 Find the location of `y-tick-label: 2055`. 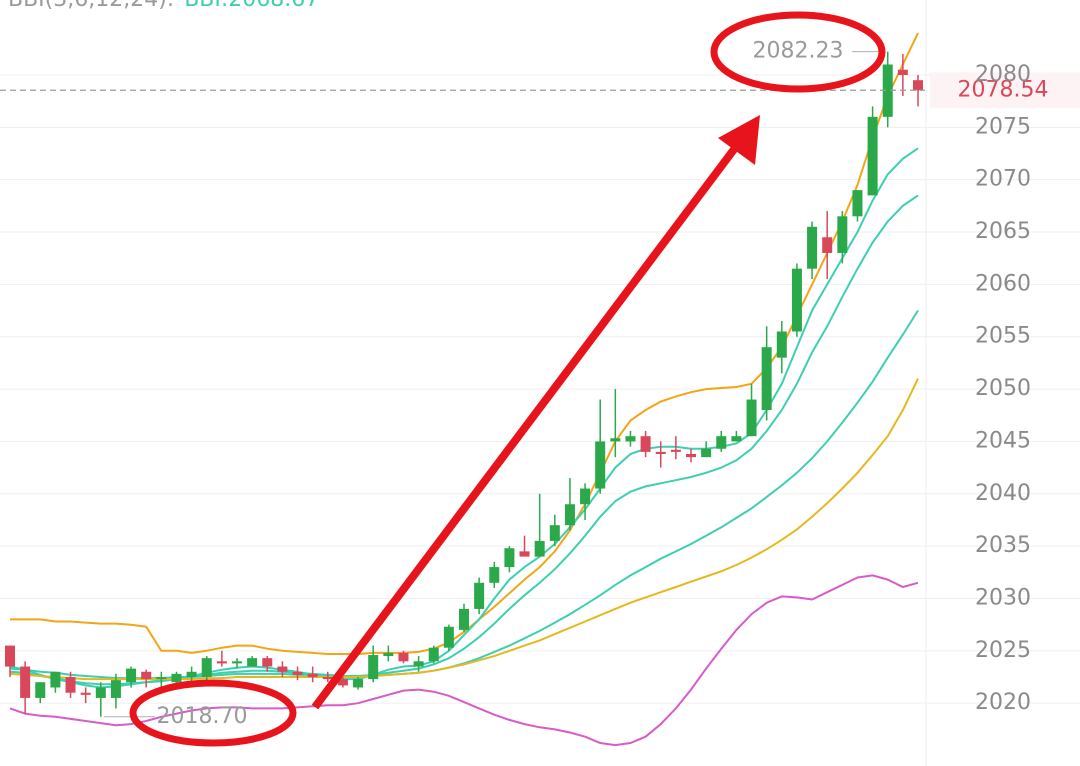

y-tick-label: 2055 is located at coordinates (1003, 336).